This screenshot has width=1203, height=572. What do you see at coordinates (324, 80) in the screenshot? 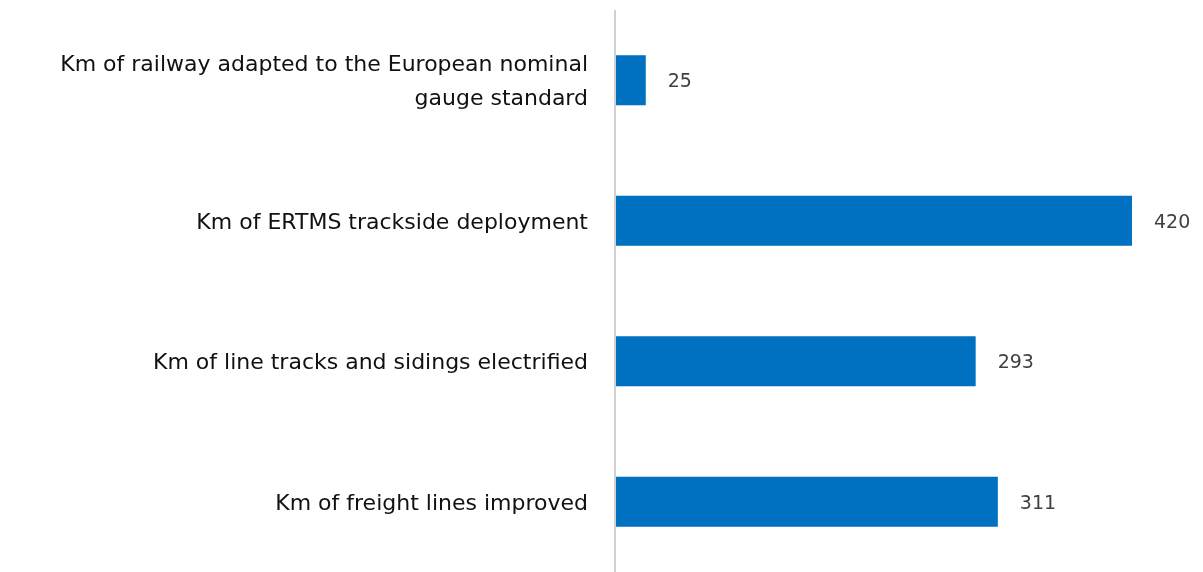
I see `y-tick-label: Km of railway adapted to the European nominal gauge standard` at bounding box center [324, 80].